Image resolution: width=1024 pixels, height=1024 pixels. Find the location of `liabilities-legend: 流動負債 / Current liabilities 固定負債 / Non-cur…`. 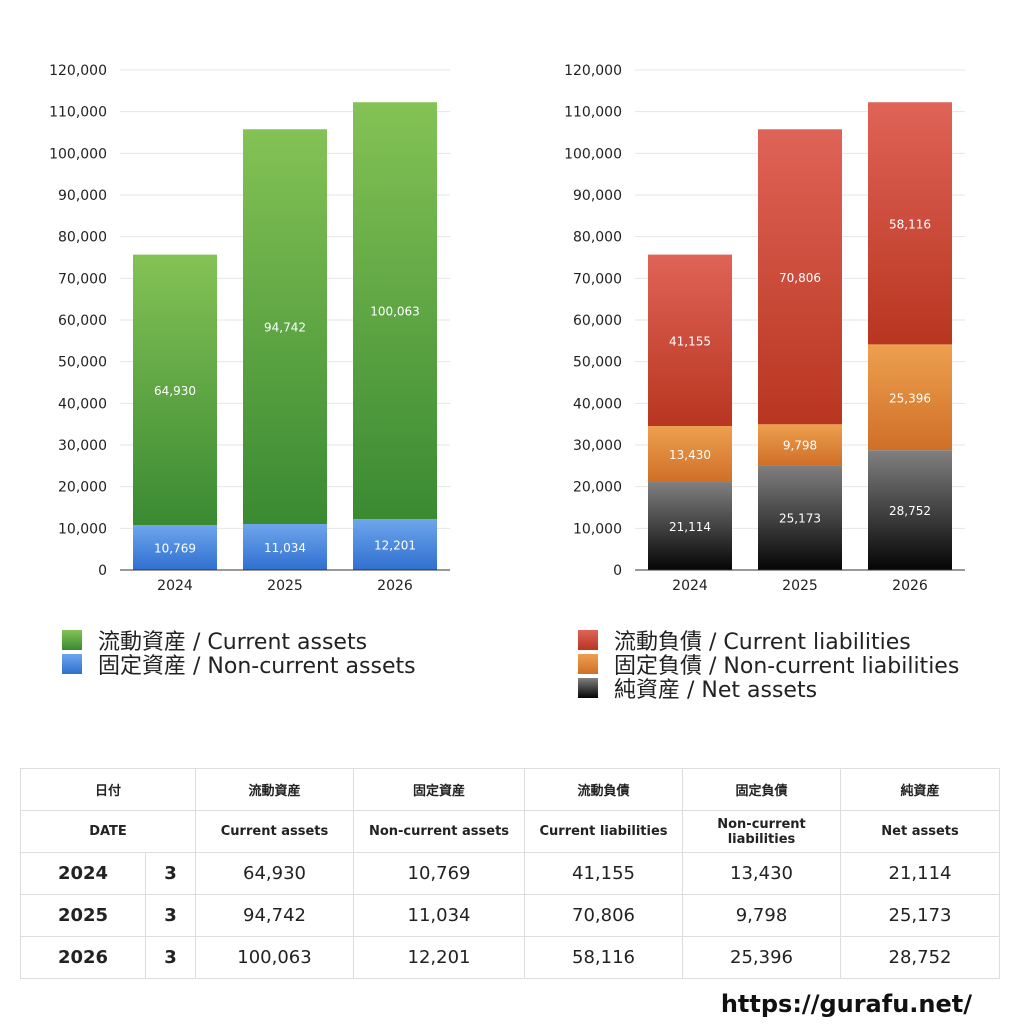

liabilities-legend: 流動負債 / Current liabilities 固定負債 / Non-cur… is located at coordinates (768, 665).